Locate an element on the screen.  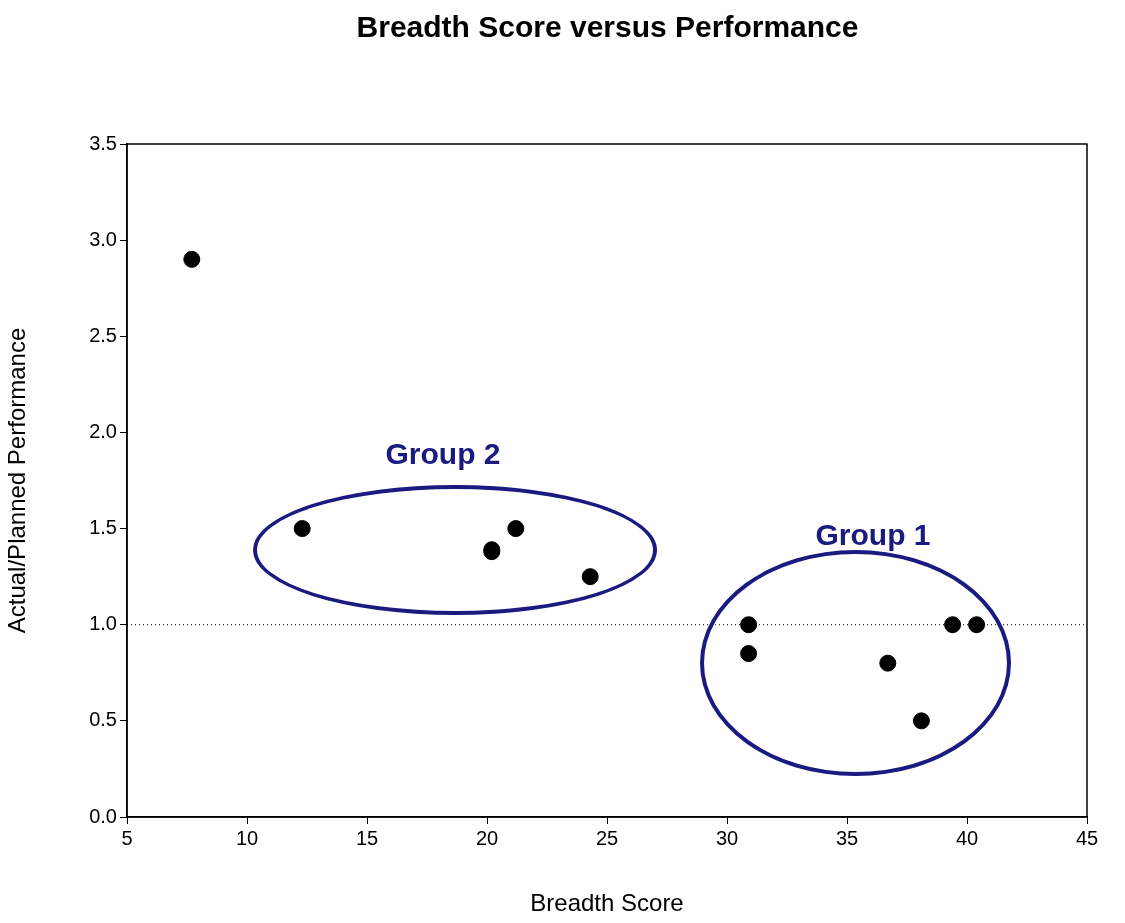
x-tick-label: 30 is located at coordinates (727, 837).